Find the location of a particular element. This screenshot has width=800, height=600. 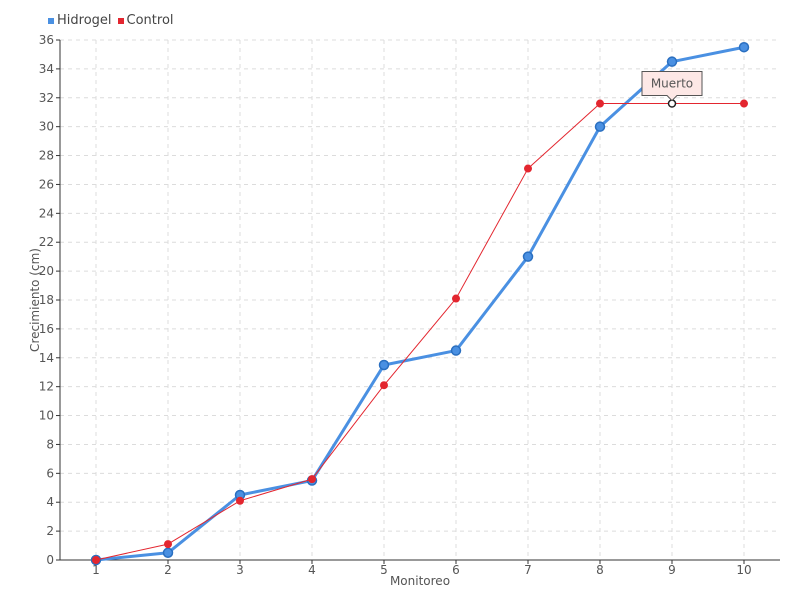

y-tick-label: 12 is located at coordinates (46, 387).